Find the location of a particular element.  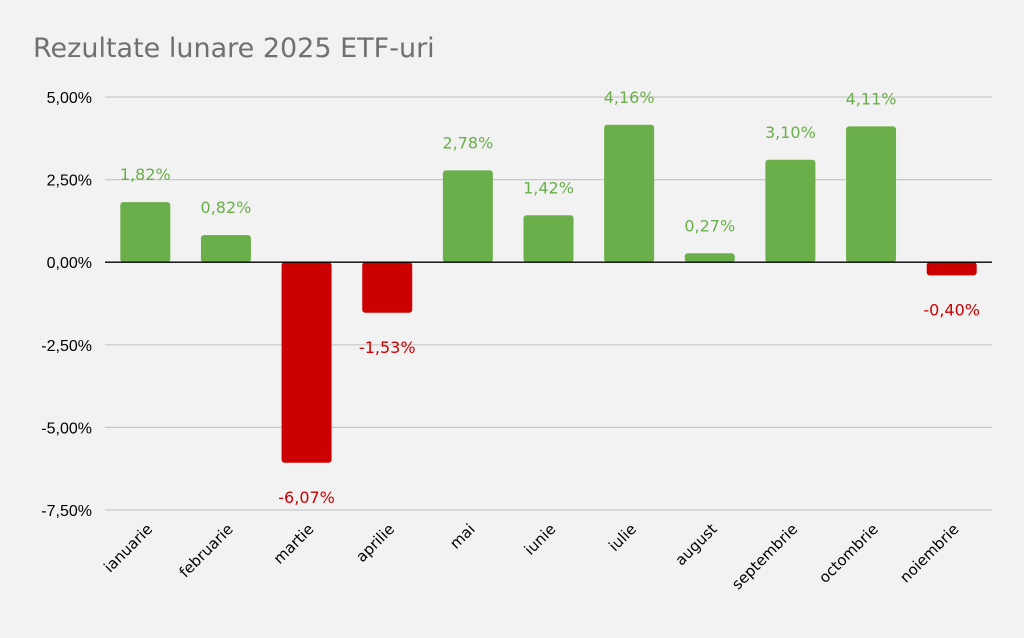

data-label: -1,53% is located at coordinates (387, 347).